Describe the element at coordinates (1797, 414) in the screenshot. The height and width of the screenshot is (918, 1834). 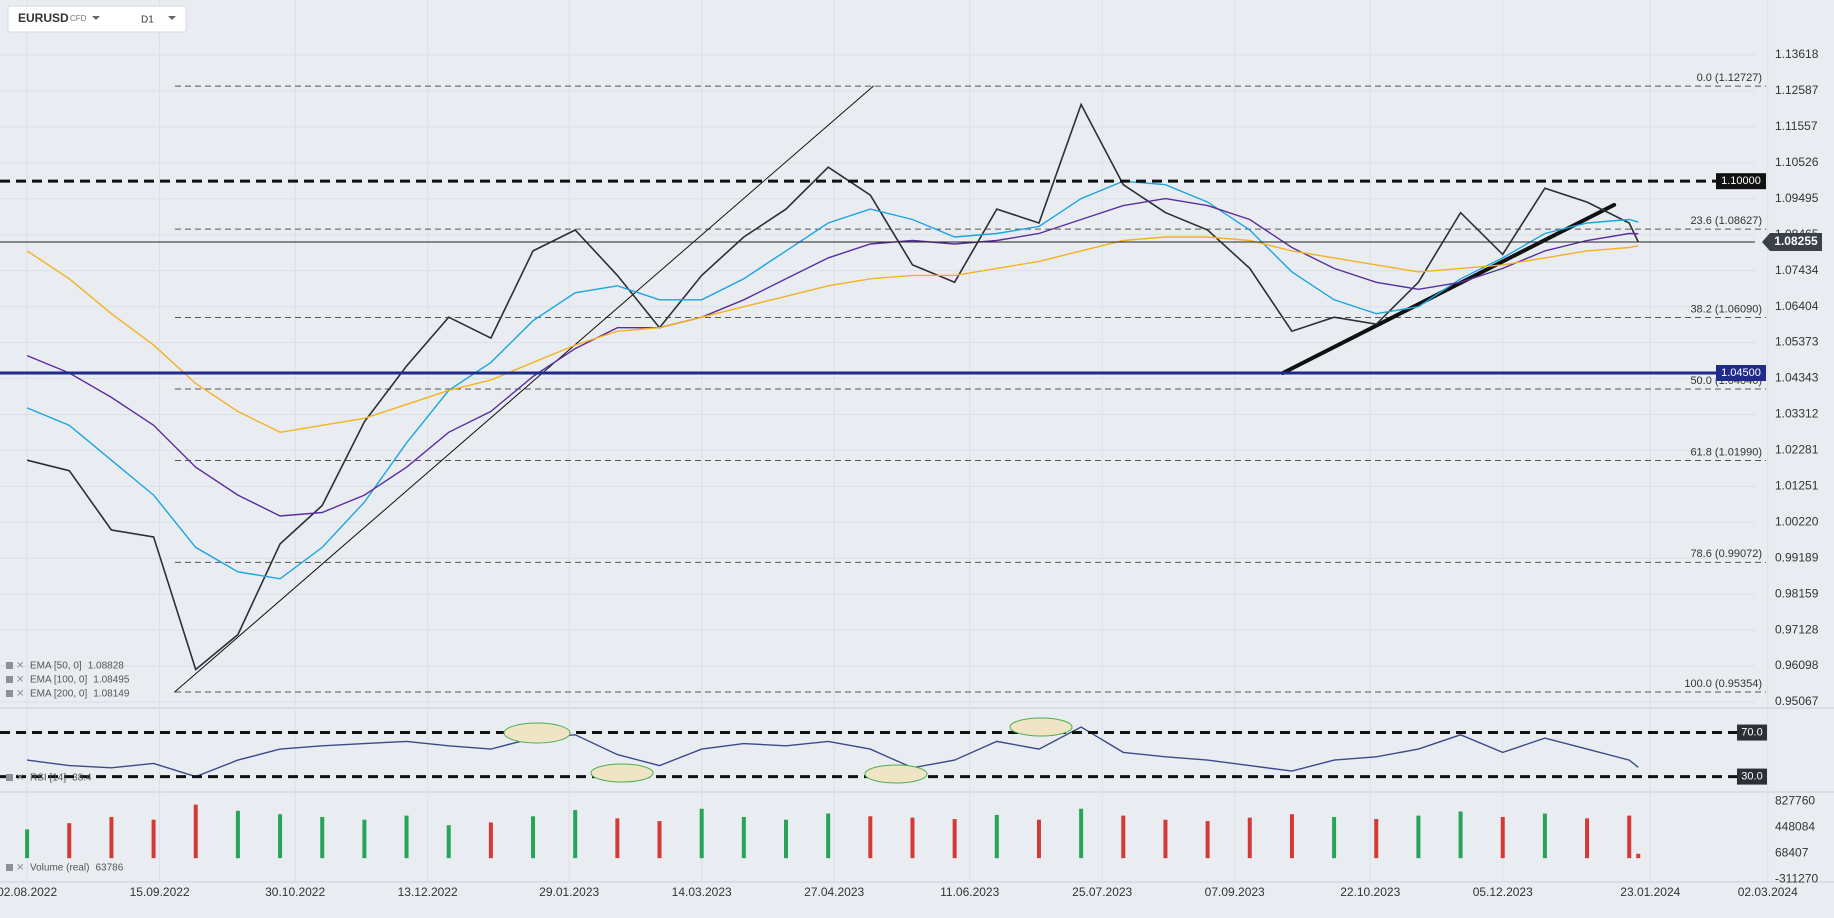
I see `y-tick-label: 1.03312` at that location.